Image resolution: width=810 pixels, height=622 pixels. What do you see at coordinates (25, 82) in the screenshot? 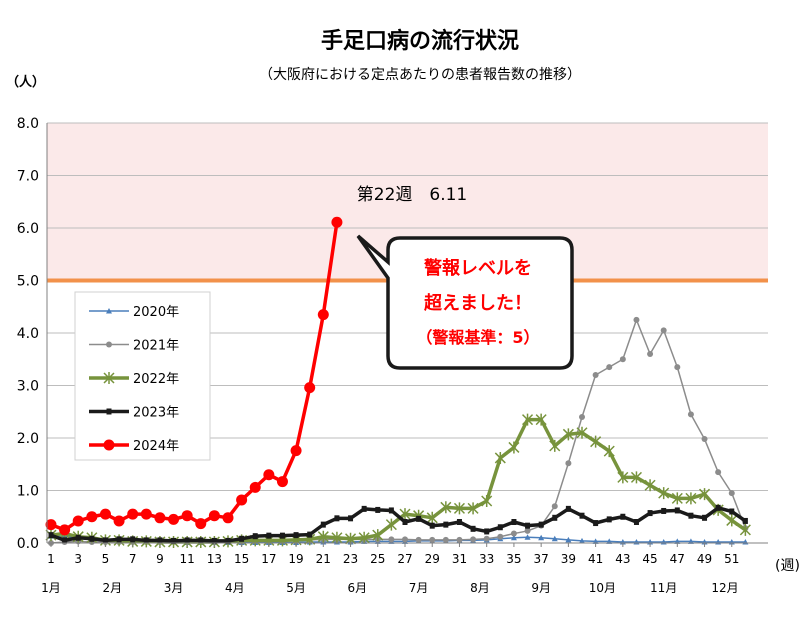
I see `y-axis-label: （人）` at bounding box center [25, 82].